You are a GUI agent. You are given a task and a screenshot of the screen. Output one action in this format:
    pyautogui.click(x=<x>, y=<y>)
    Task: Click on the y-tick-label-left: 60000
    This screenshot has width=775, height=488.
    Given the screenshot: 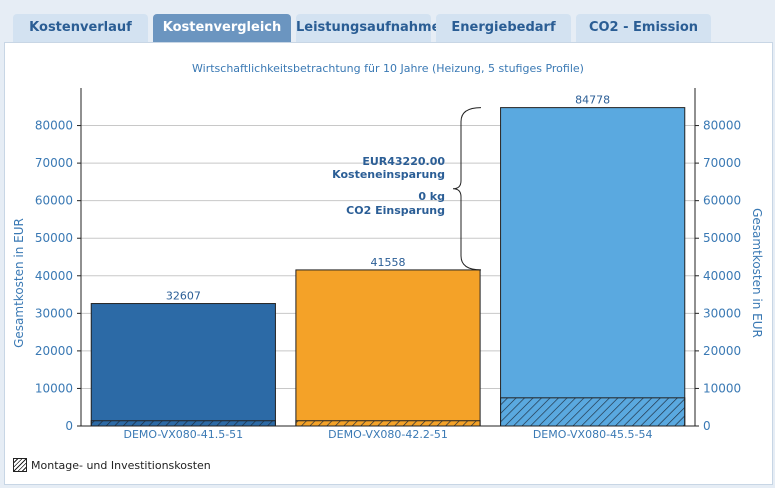 What is the action you would take?
    pyautogui.click(x=54, y=201)
    